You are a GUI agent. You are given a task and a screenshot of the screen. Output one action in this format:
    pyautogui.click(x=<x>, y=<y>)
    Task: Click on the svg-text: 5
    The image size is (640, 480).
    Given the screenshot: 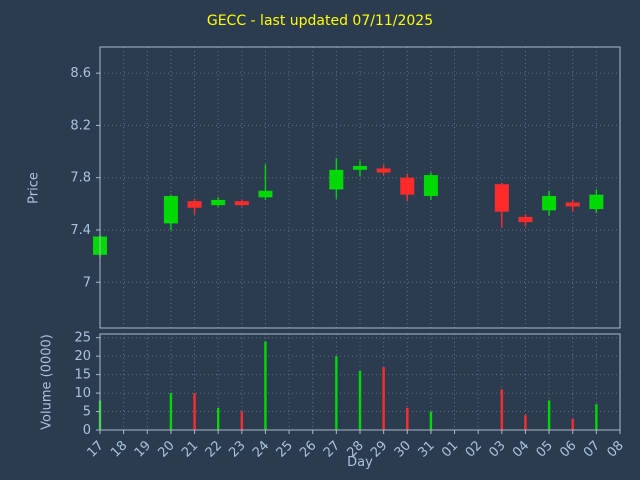 What is the action you would take?
    pyautogui.click(x=87, y=412)
    